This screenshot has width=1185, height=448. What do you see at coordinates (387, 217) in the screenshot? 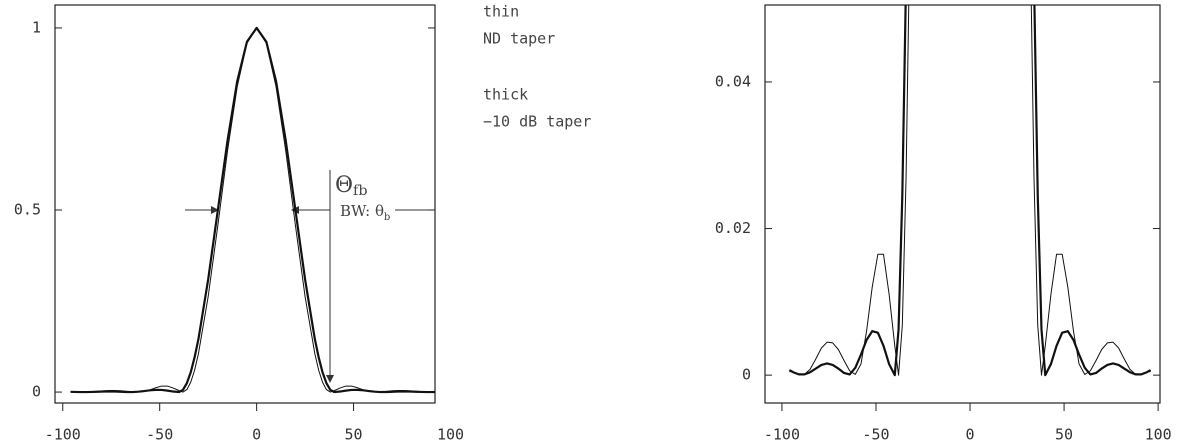
I see `annotation-sub: b` at bounding box center [387, 217].